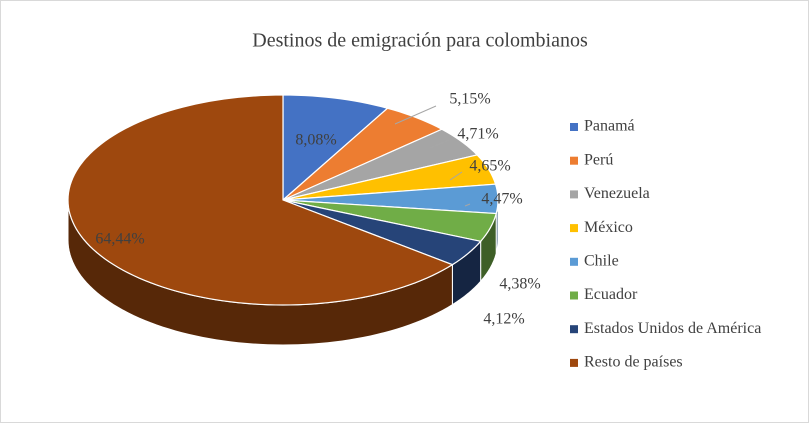 The image size is (809, 423). Describe the element at coordinates (608, 227) in the screenshot. I see `legend-label: México` at that location.